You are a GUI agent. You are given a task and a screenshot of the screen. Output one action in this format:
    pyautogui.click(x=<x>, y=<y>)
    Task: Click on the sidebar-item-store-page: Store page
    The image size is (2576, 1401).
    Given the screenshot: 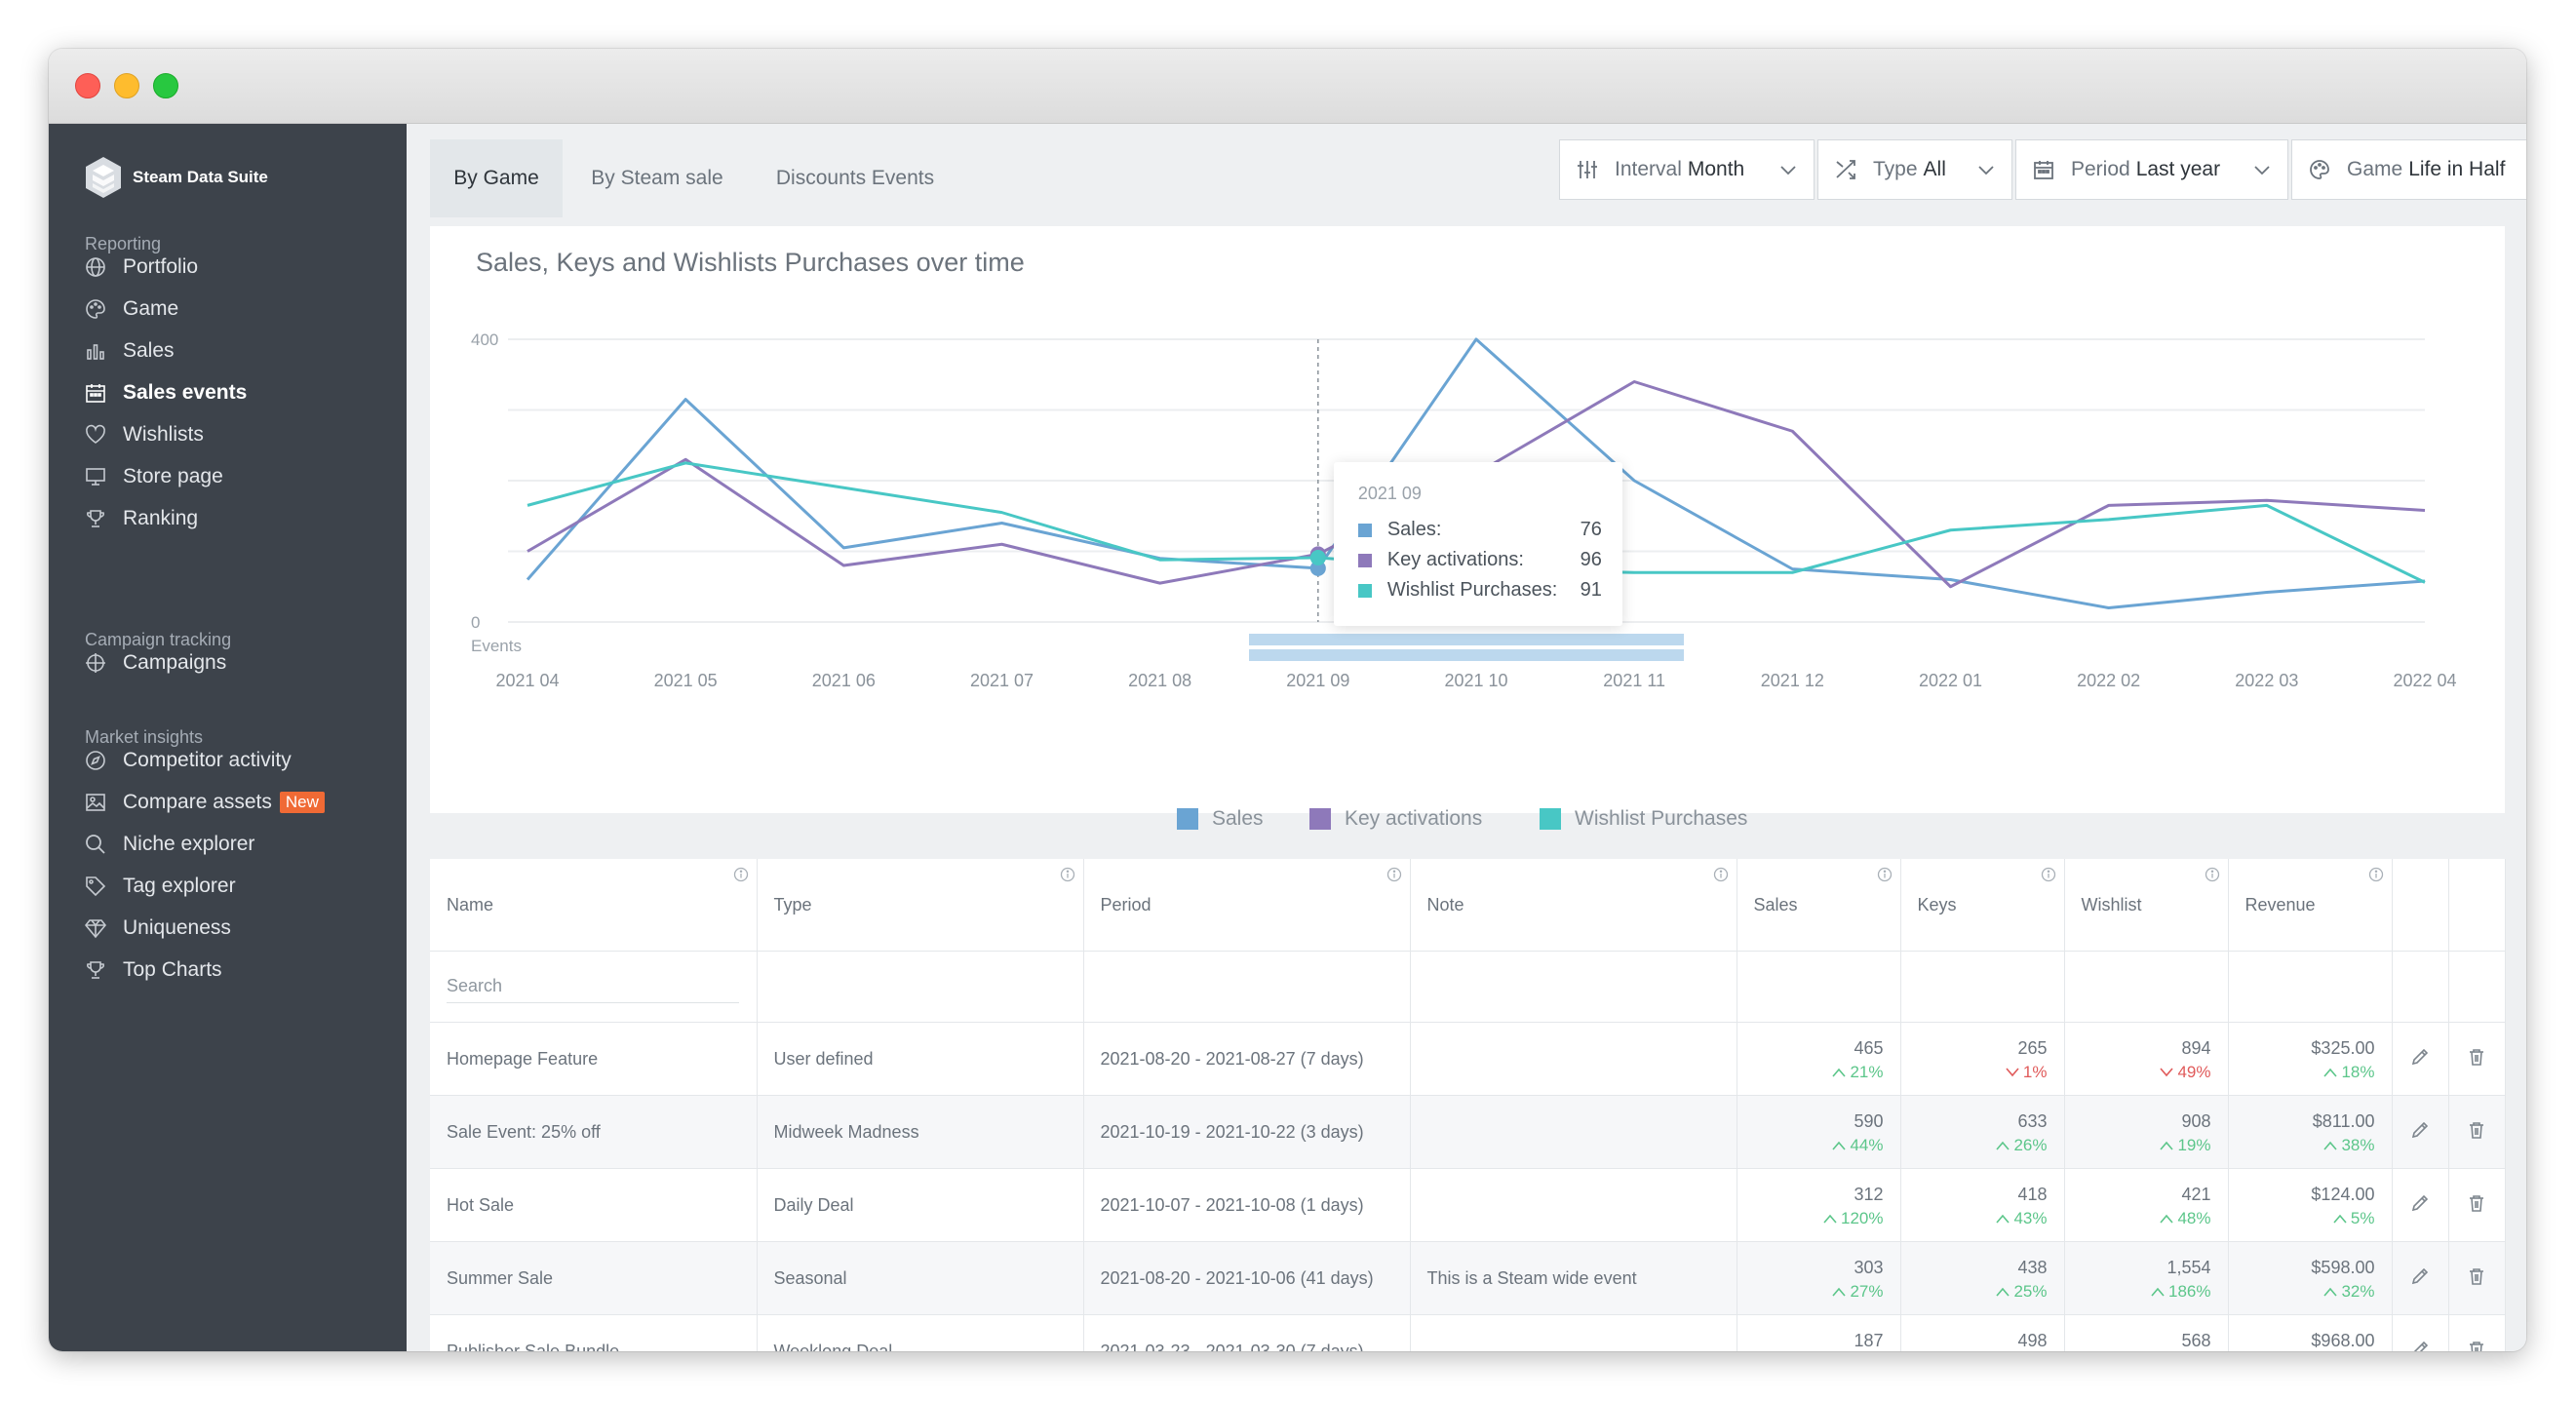 What is the action you would take?
    pyautogui.click(x=154, y=476)
    